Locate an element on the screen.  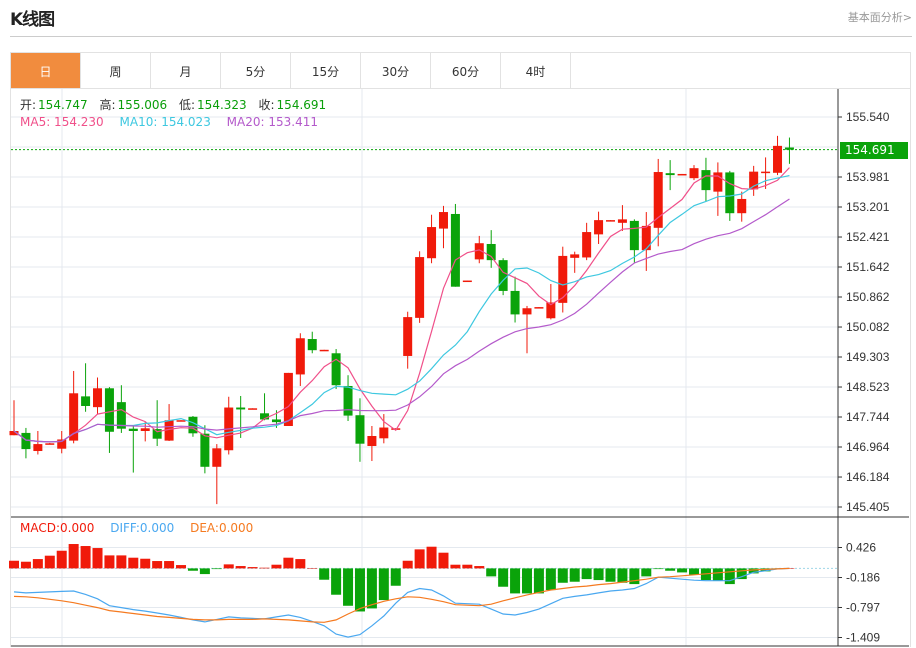
divider is located at coordinates (461, 36).